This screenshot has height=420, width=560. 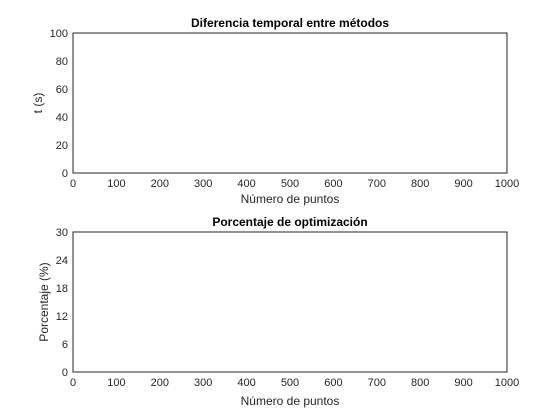 What do you see at coordinates (62, 62) in the screenshot?
I see `y-tick-label-time: 80` at bounding box center [62, 62].